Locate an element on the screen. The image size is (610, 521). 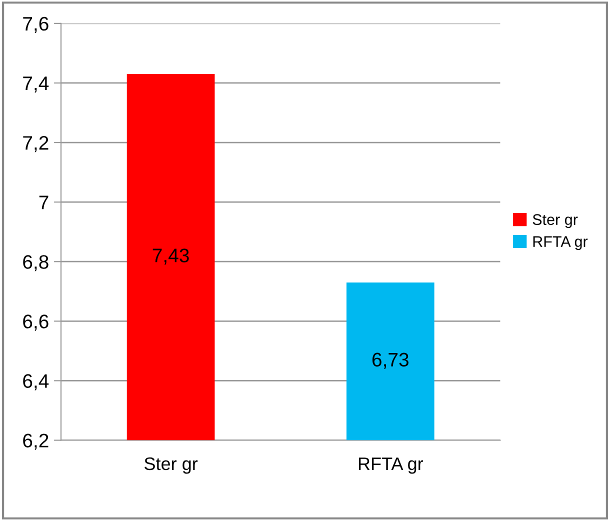
y-tick-label: 6,4 is located at coordinates (36, 382).